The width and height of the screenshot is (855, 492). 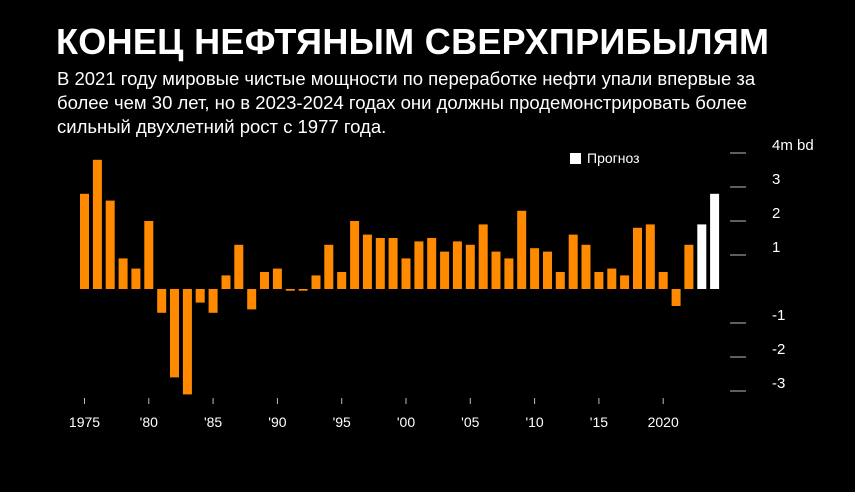 I want to click on bar-2009, so click(x=522, y=249).